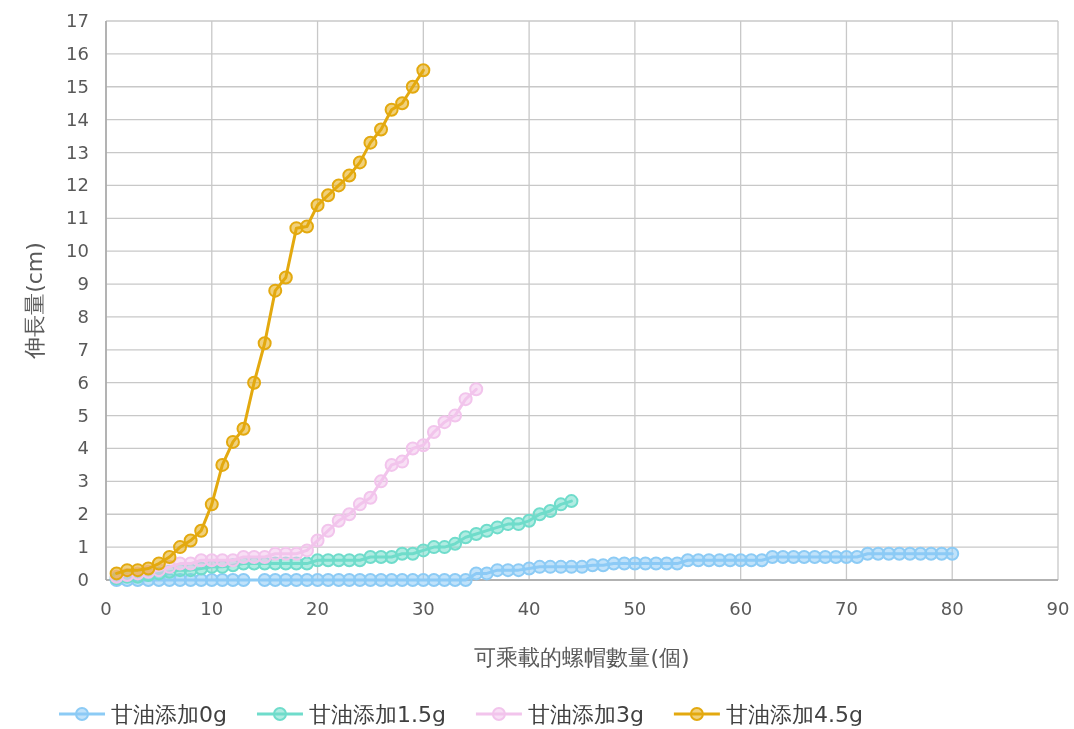  Describe the element at coordinates (846, 608) in the screenshot. I see `x-tick-label: 70` at that location.